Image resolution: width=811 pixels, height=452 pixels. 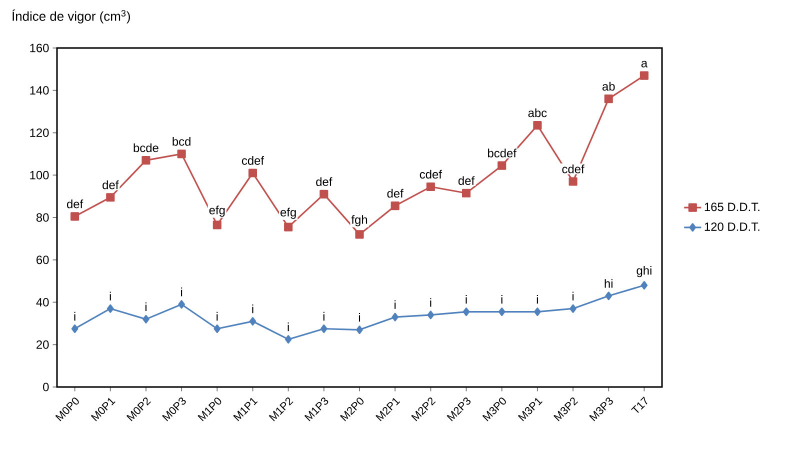 What do you see at coordinates (732, 207) in the screenshot?
I see `legend-label: 165 D.D.T.` at bounding box center [732, 207].